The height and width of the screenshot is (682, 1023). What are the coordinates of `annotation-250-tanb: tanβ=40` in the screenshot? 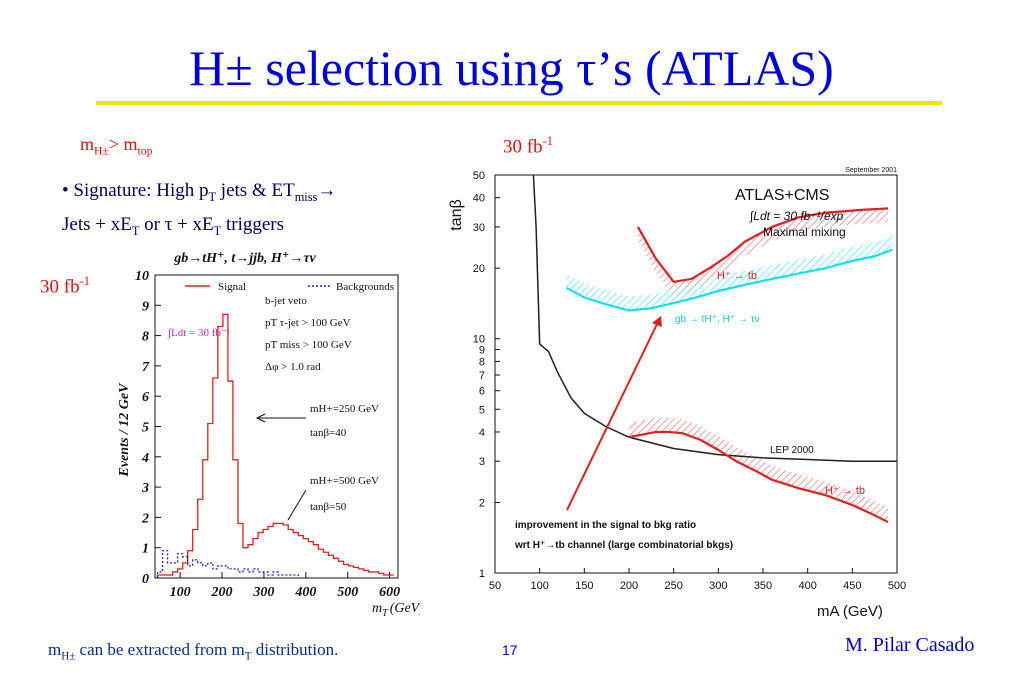 It's located at (328, 433).